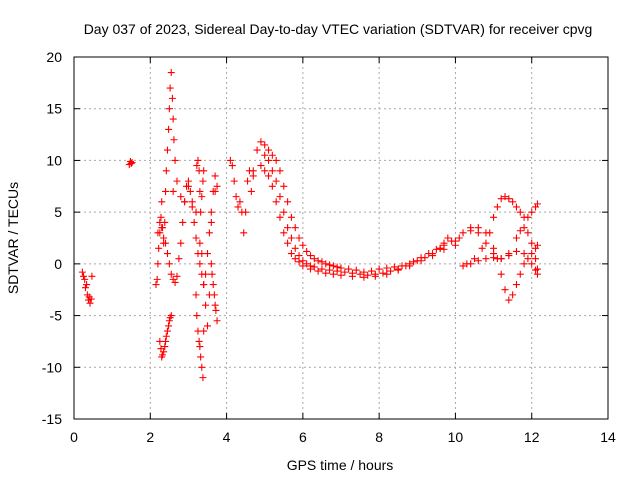  Describe the element at coordinates (130, 163) in the screenshot. I see `series-isolated` at that location.